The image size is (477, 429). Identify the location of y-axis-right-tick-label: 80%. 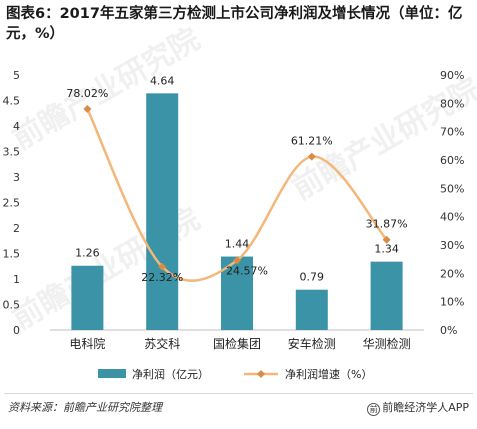
(452, 103).